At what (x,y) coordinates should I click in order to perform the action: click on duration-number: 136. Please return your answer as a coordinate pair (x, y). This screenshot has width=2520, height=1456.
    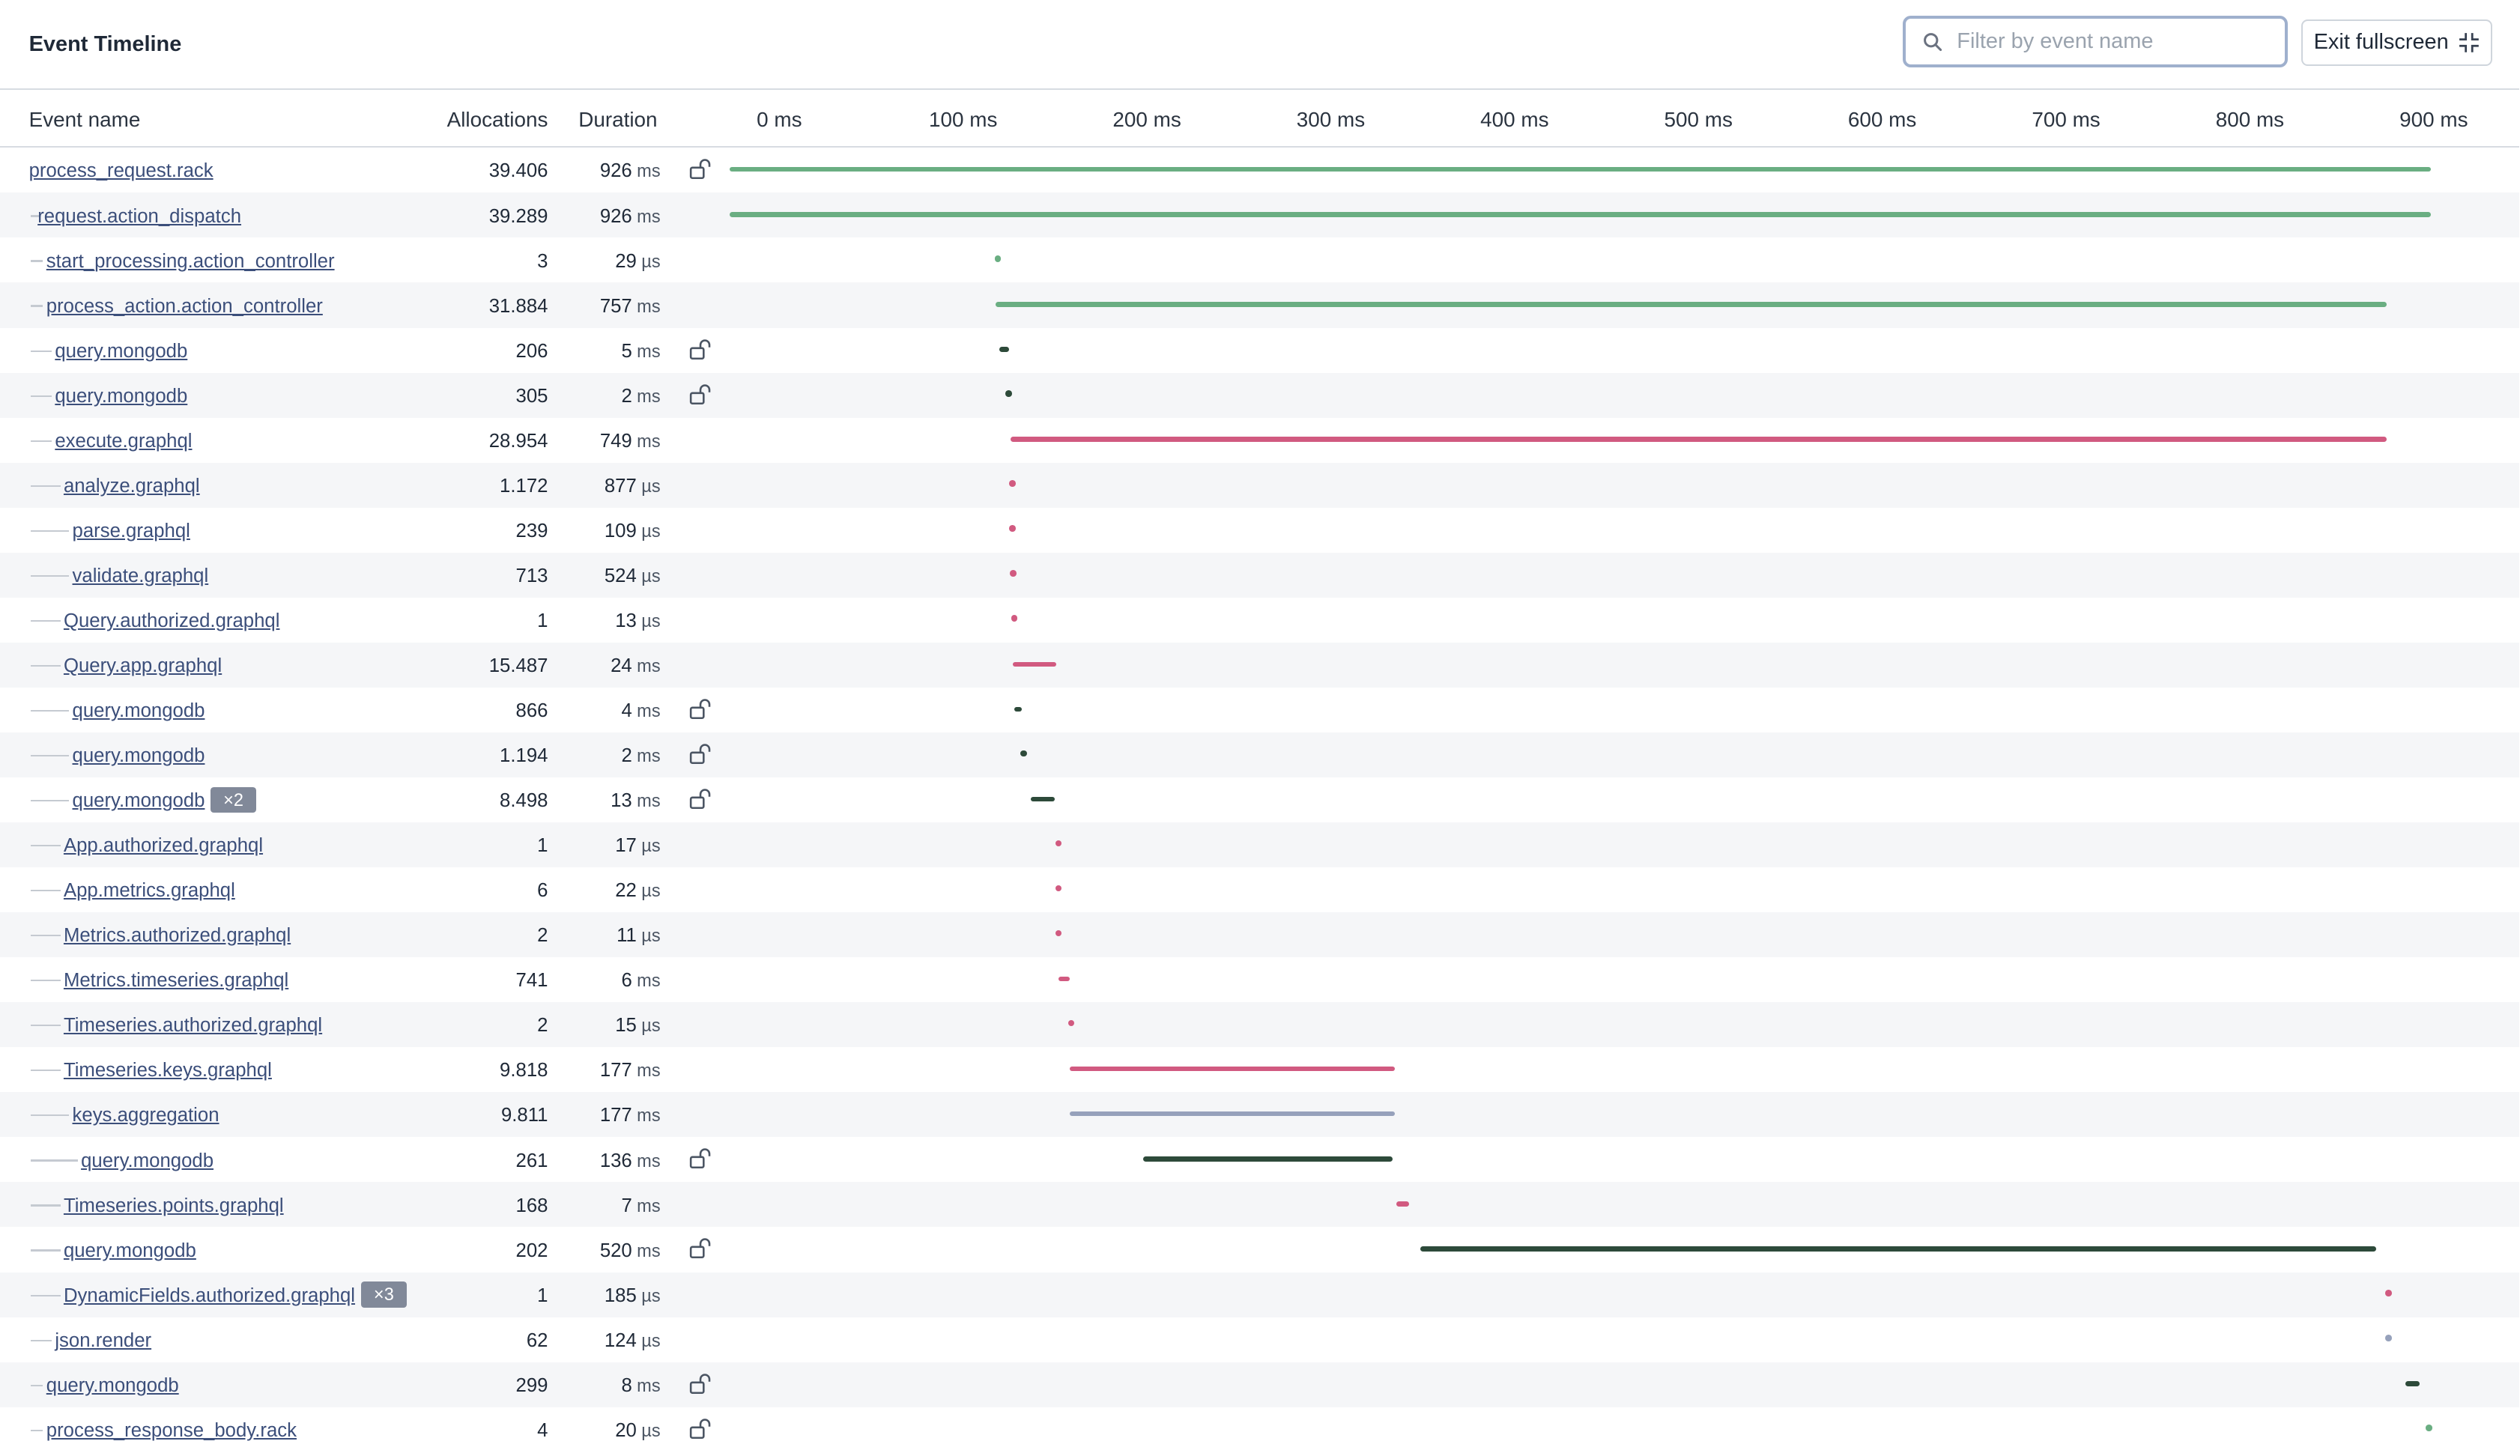
    Looking at the image, I should click on (615, 1160).